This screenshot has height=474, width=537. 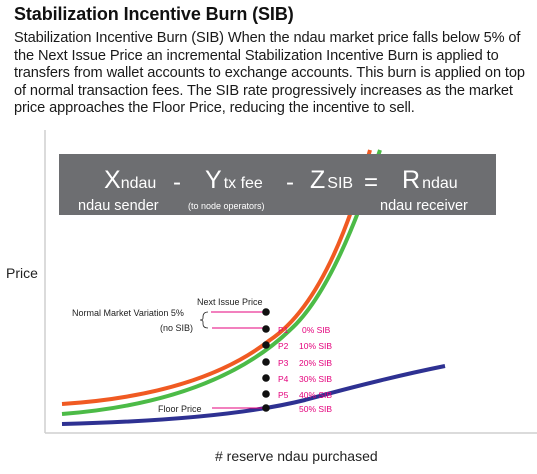 What do you see at coordinates (22, 273) in the screenshot?
I see `y-axis-label: Price` at bounding box center [22, 273].